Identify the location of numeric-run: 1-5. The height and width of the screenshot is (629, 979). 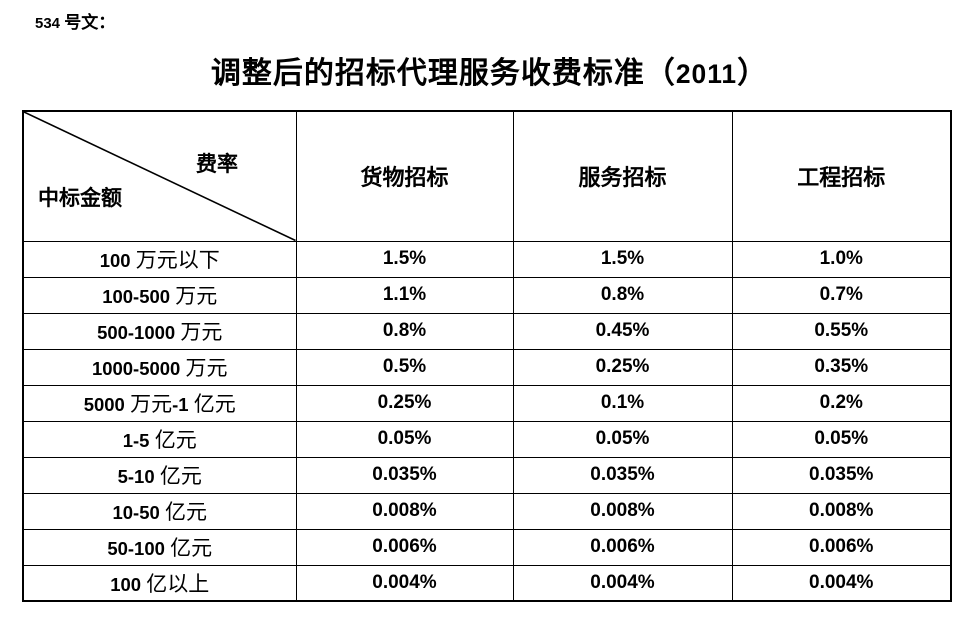
(136, 440).